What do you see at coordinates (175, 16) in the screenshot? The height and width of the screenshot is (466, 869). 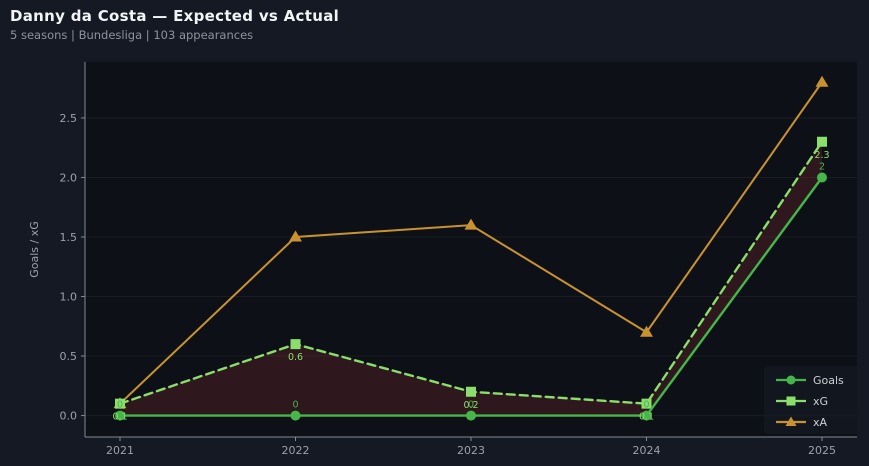 I see `chart-title: Danny da Costa — Expected vs Actual` at bounding box center [175, 16].